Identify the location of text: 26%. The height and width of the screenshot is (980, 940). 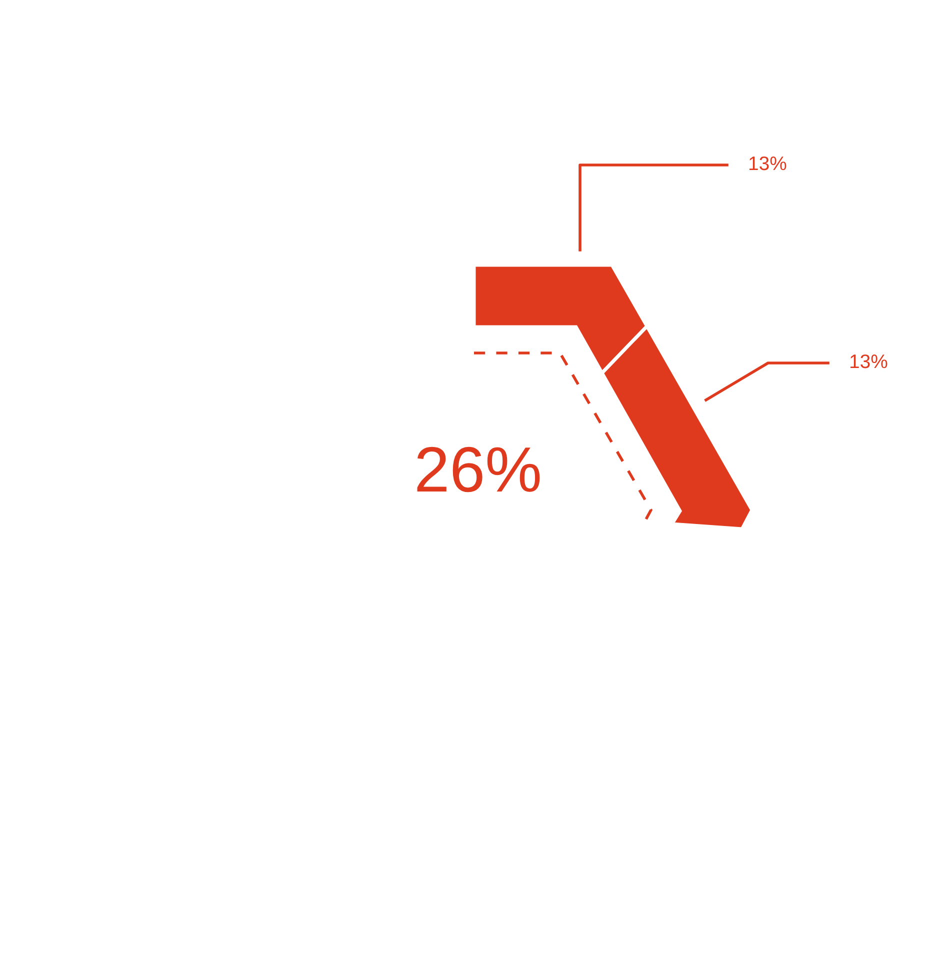
(478, 469).